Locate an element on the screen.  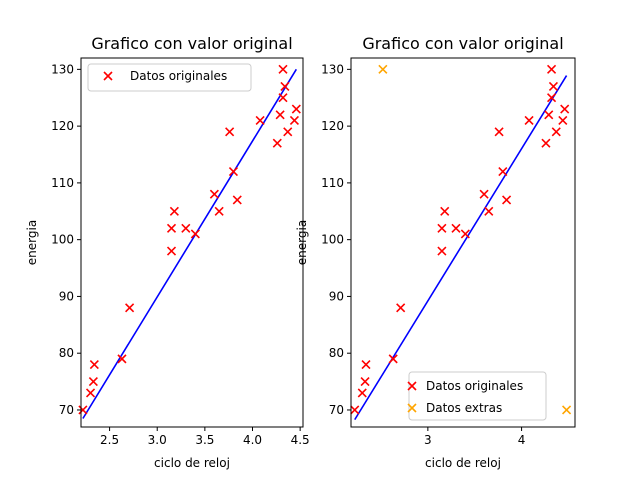
chart-right-point-datos-originales-23-stroke-b is located at coordinates (563, 120).